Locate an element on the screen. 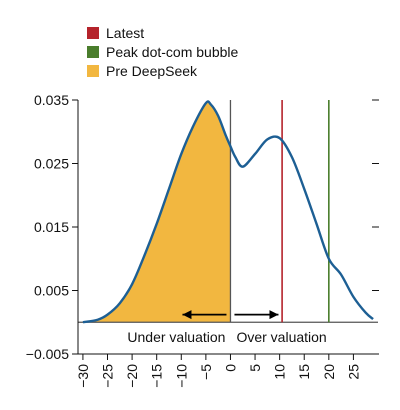  x-tick-label: −10 is located at coordinates (181, 376).